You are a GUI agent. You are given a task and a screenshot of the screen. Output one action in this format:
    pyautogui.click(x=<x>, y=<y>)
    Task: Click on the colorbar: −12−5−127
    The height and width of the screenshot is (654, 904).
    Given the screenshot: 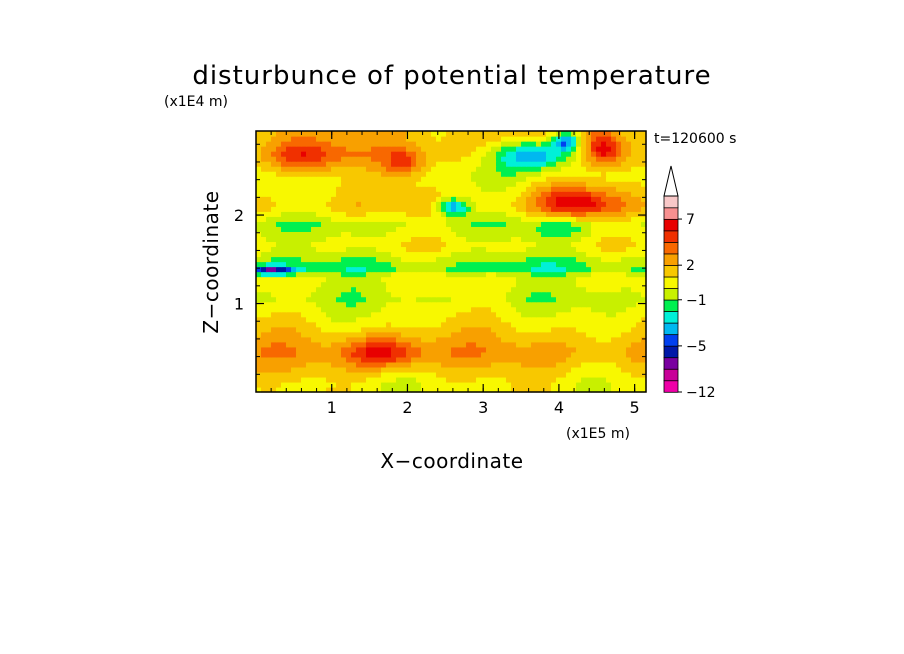 What is the action you would take?
    pyautogui.click(x=689, y=283)
    